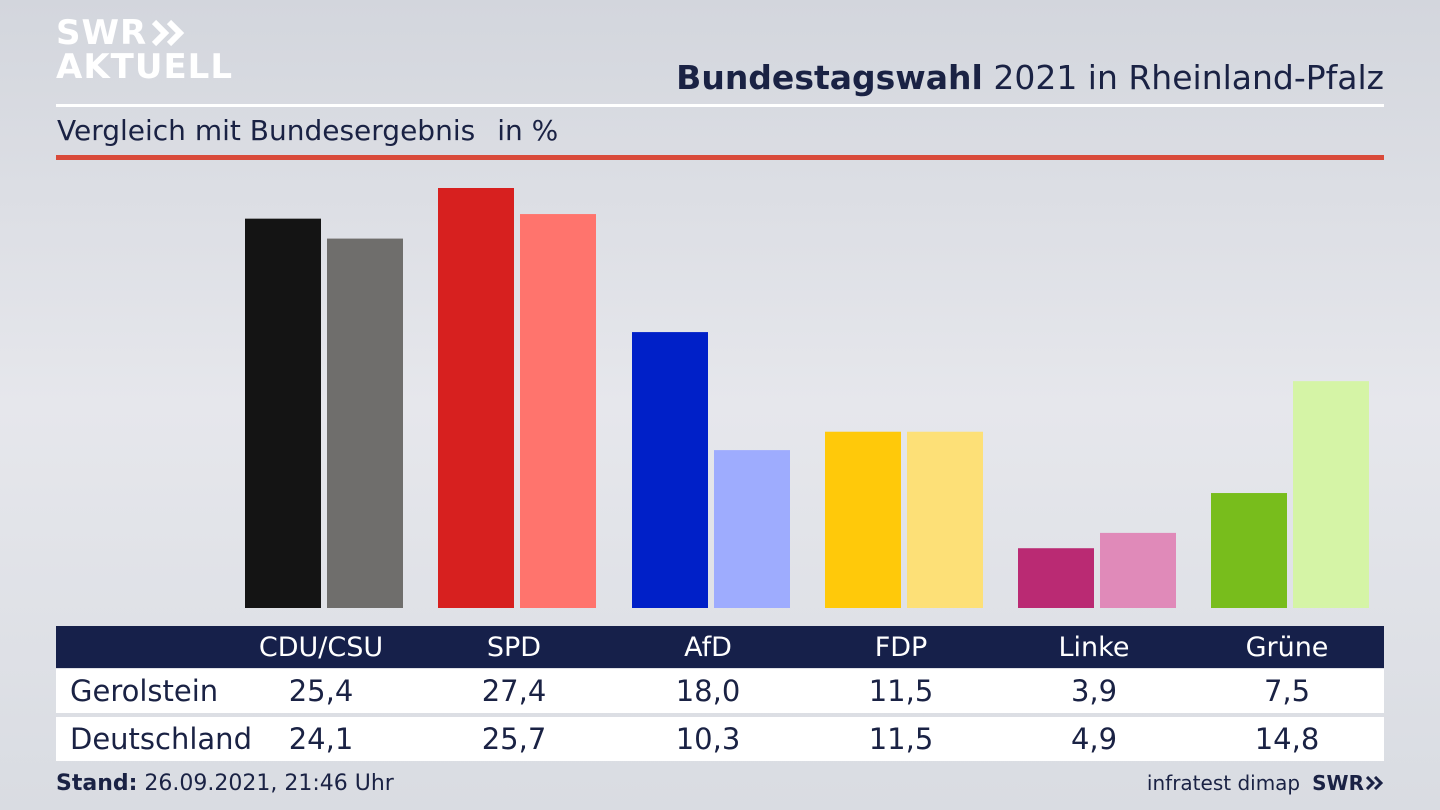  What do you see at coordinates (720, 157) in the screenshot?
I see `subtitle-divider` at bounding box center [720, 157].